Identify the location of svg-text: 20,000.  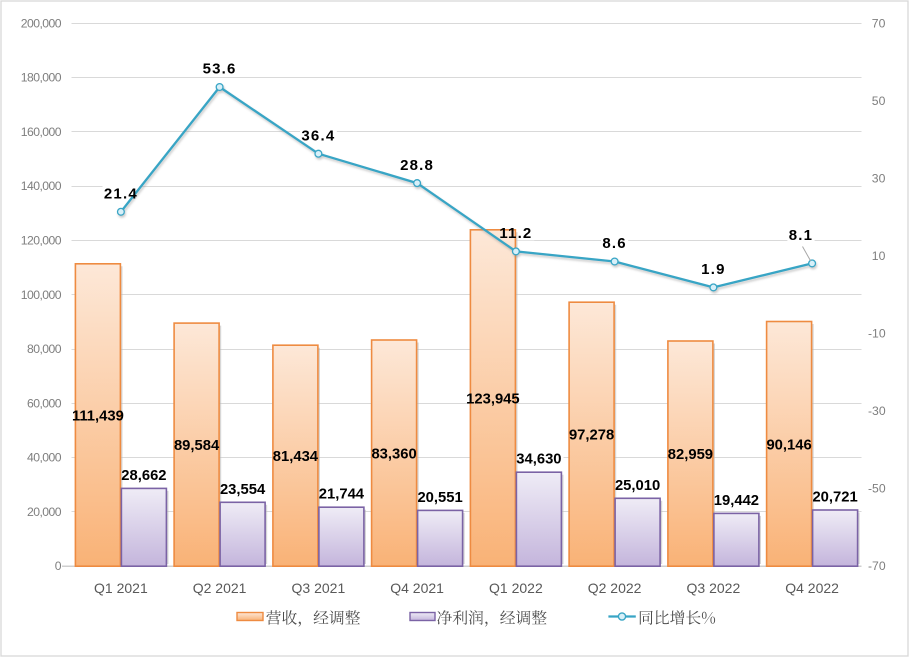
(44, 512).